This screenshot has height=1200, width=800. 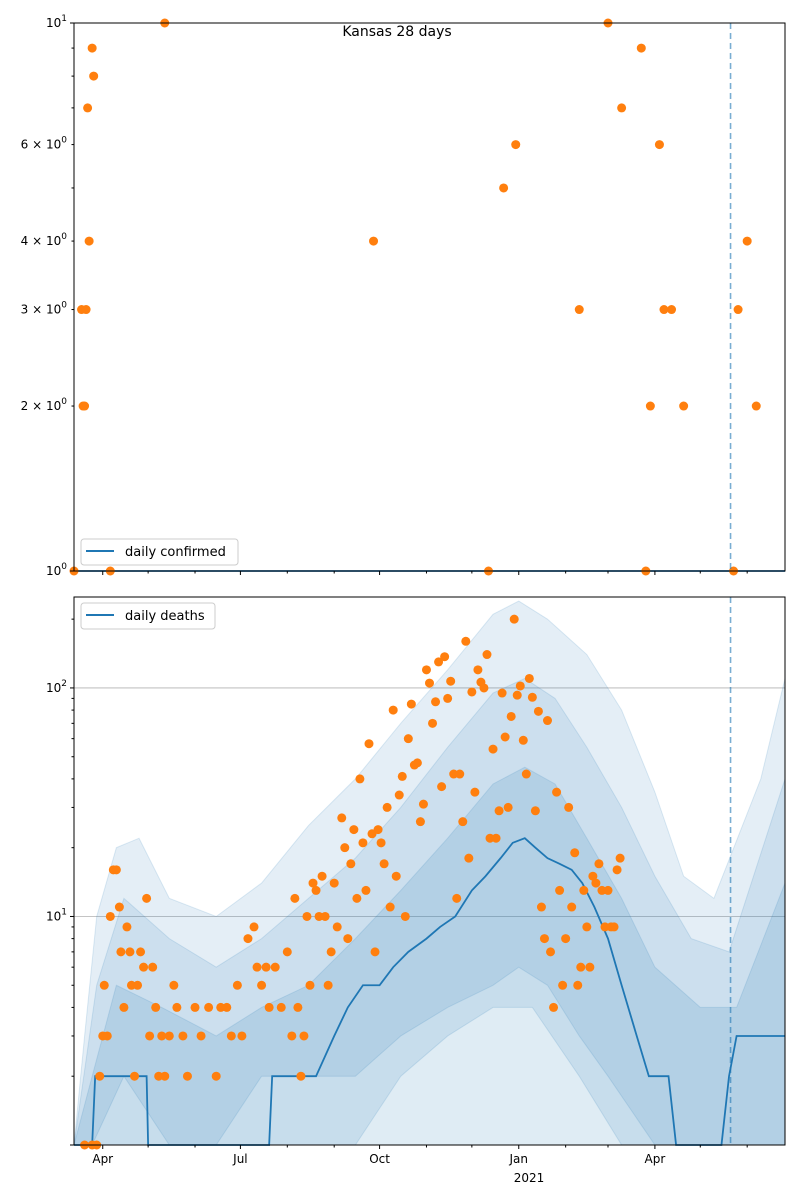 I want to click on x-tick-label: Jul, so click(x=239, y=1159).